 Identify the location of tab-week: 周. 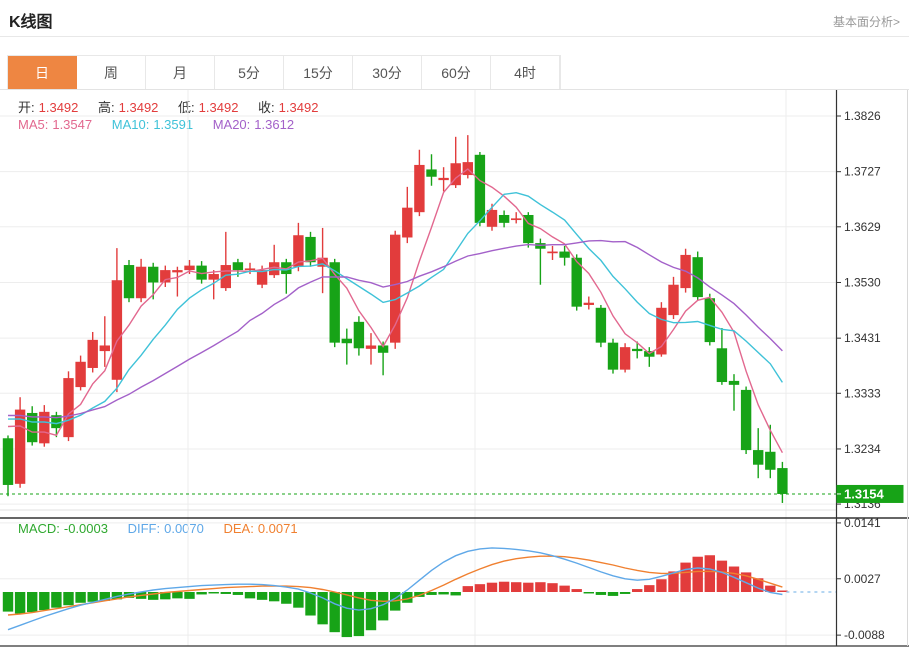
(111, 73).